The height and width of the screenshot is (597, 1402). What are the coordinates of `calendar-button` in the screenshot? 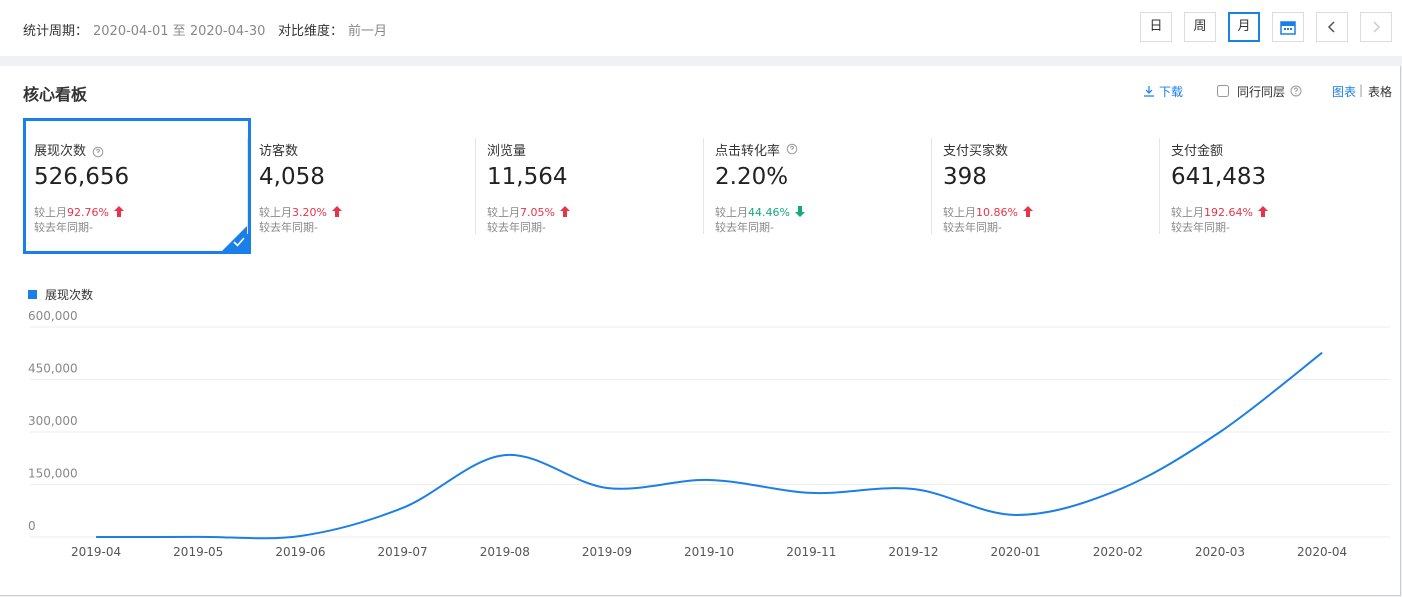 It's located at (1288, 27).